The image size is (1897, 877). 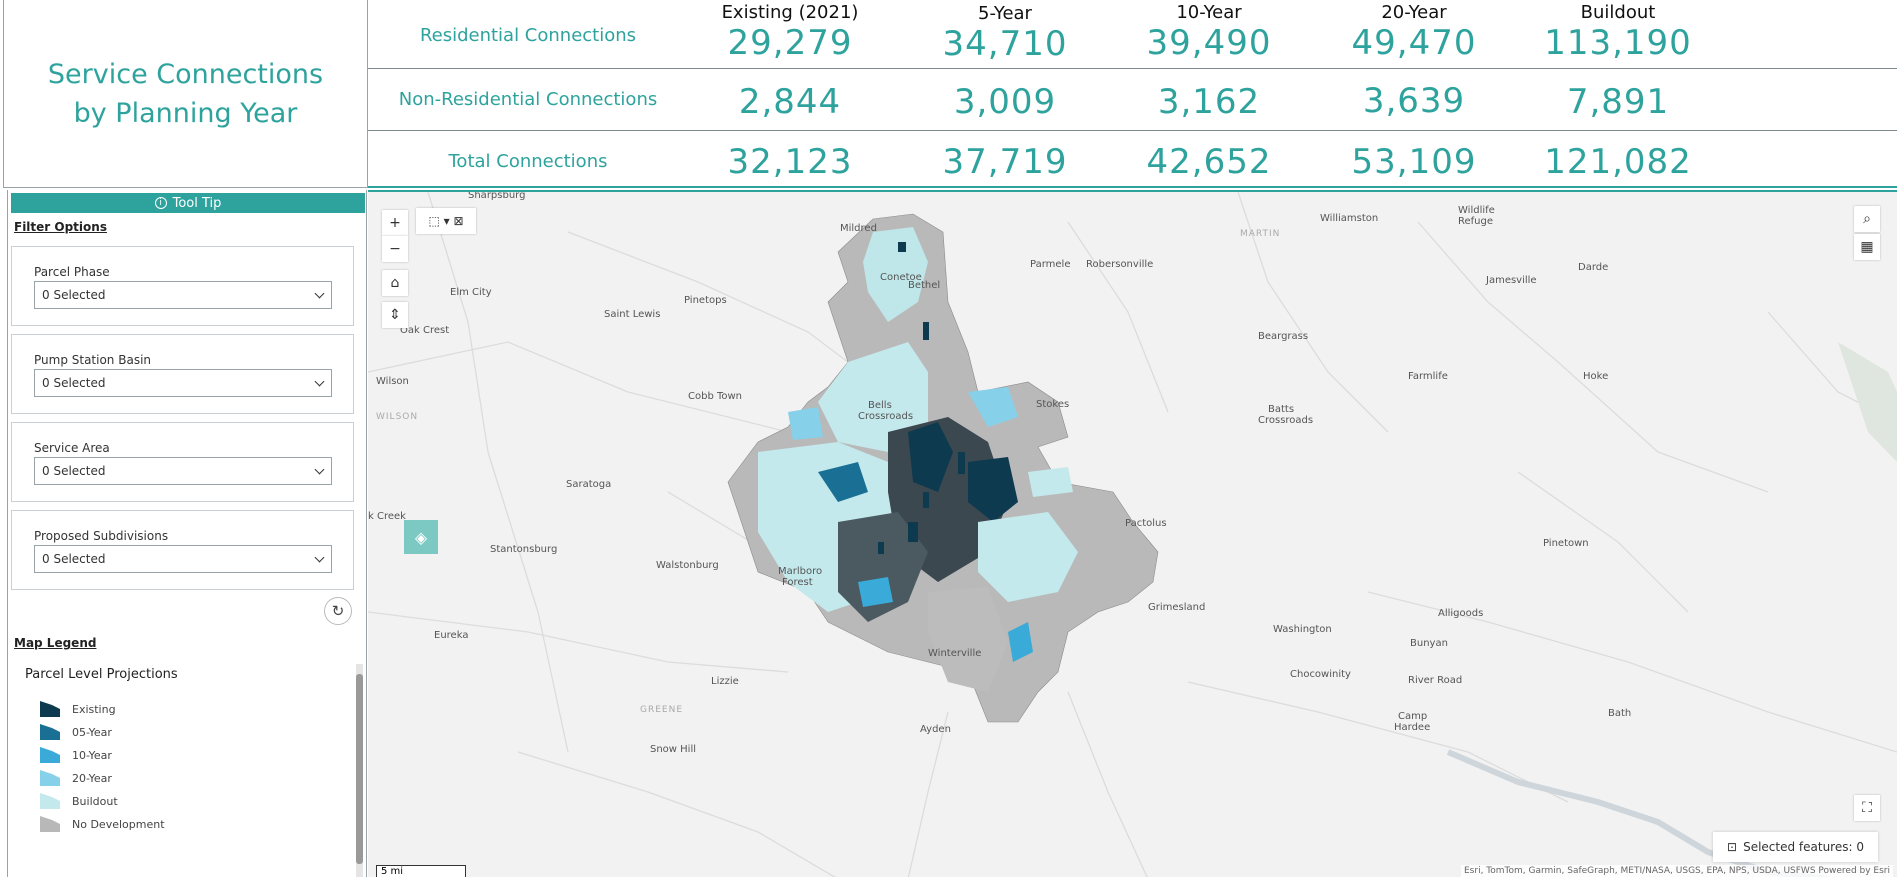 What do you see at coordinates (421, 871) in the screenshot?
I see `scale-bar: 5 mi` at bounding box center [421, 871].